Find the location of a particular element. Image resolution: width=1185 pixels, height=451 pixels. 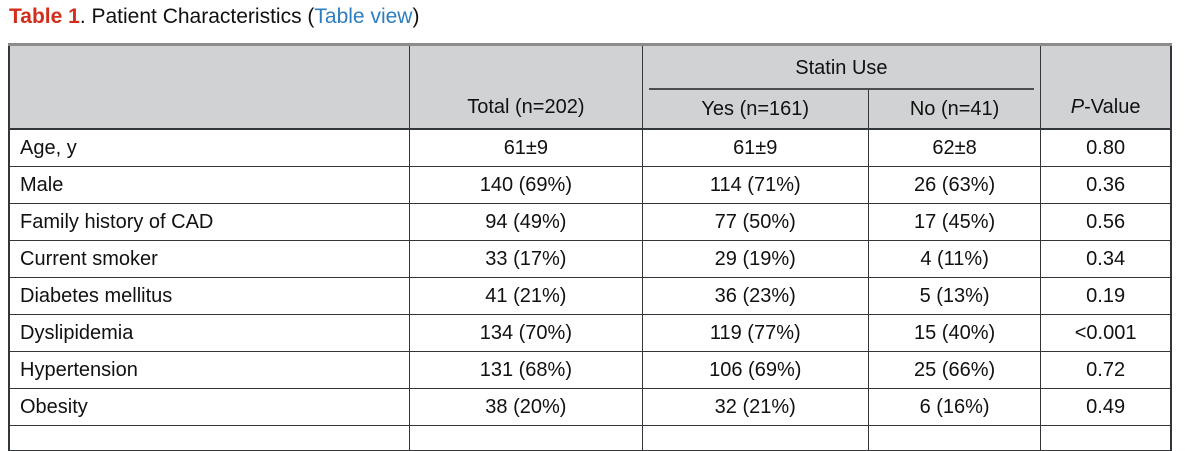

statin-use-label: Statin Use is located at coordinates (841, 67).